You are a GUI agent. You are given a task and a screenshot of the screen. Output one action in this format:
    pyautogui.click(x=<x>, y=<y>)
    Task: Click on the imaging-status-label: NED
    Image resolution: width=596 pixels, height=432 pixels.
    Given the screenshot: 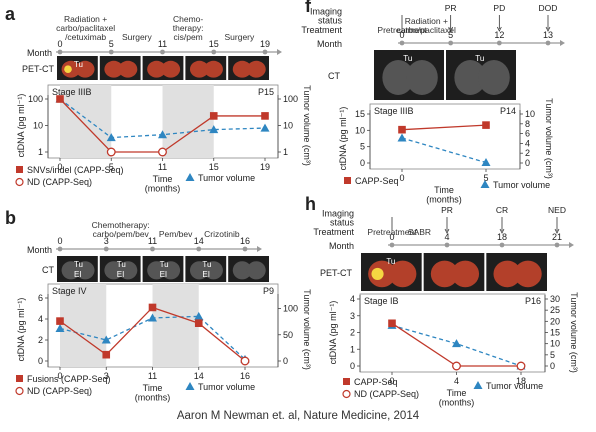 What is the action you would take?
    pyautogui.click(x=557, y=210)
    